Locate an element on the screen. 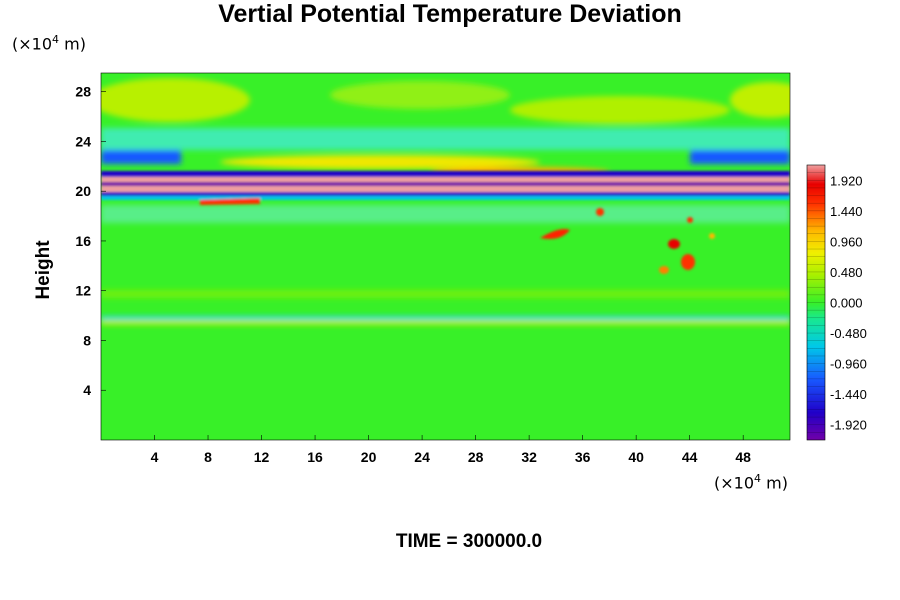  red-blob-e is located at coordinates (664, 270).